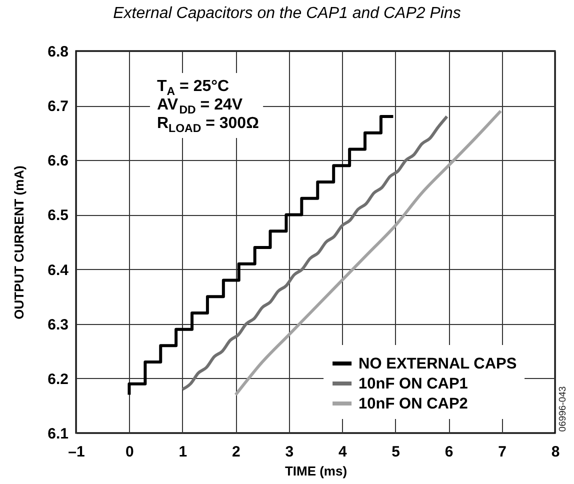 Image resolution: width=574 pixels, height=484 pixels. What do you see at coordinates (76, 452) in the screenshot?
I see `x-tick-label: –1` at bounding box center [76, 452].